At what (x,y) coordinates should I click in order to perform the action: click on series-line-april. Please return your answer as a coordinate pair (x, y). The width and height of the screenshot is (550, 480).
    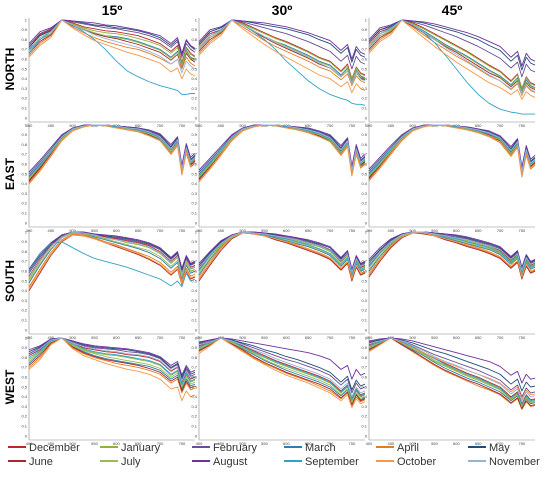
    Looking at the image, I should click on (112, 260).